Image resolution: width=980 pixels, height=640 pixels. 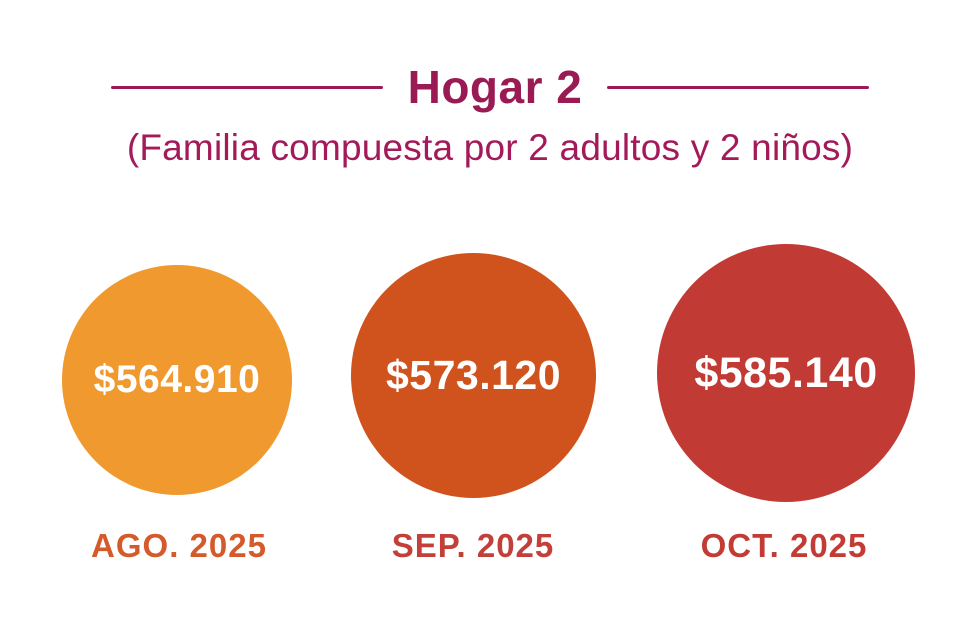 I want to click on bubble-oct-2025: $585.140, so click(x=786, y=373).